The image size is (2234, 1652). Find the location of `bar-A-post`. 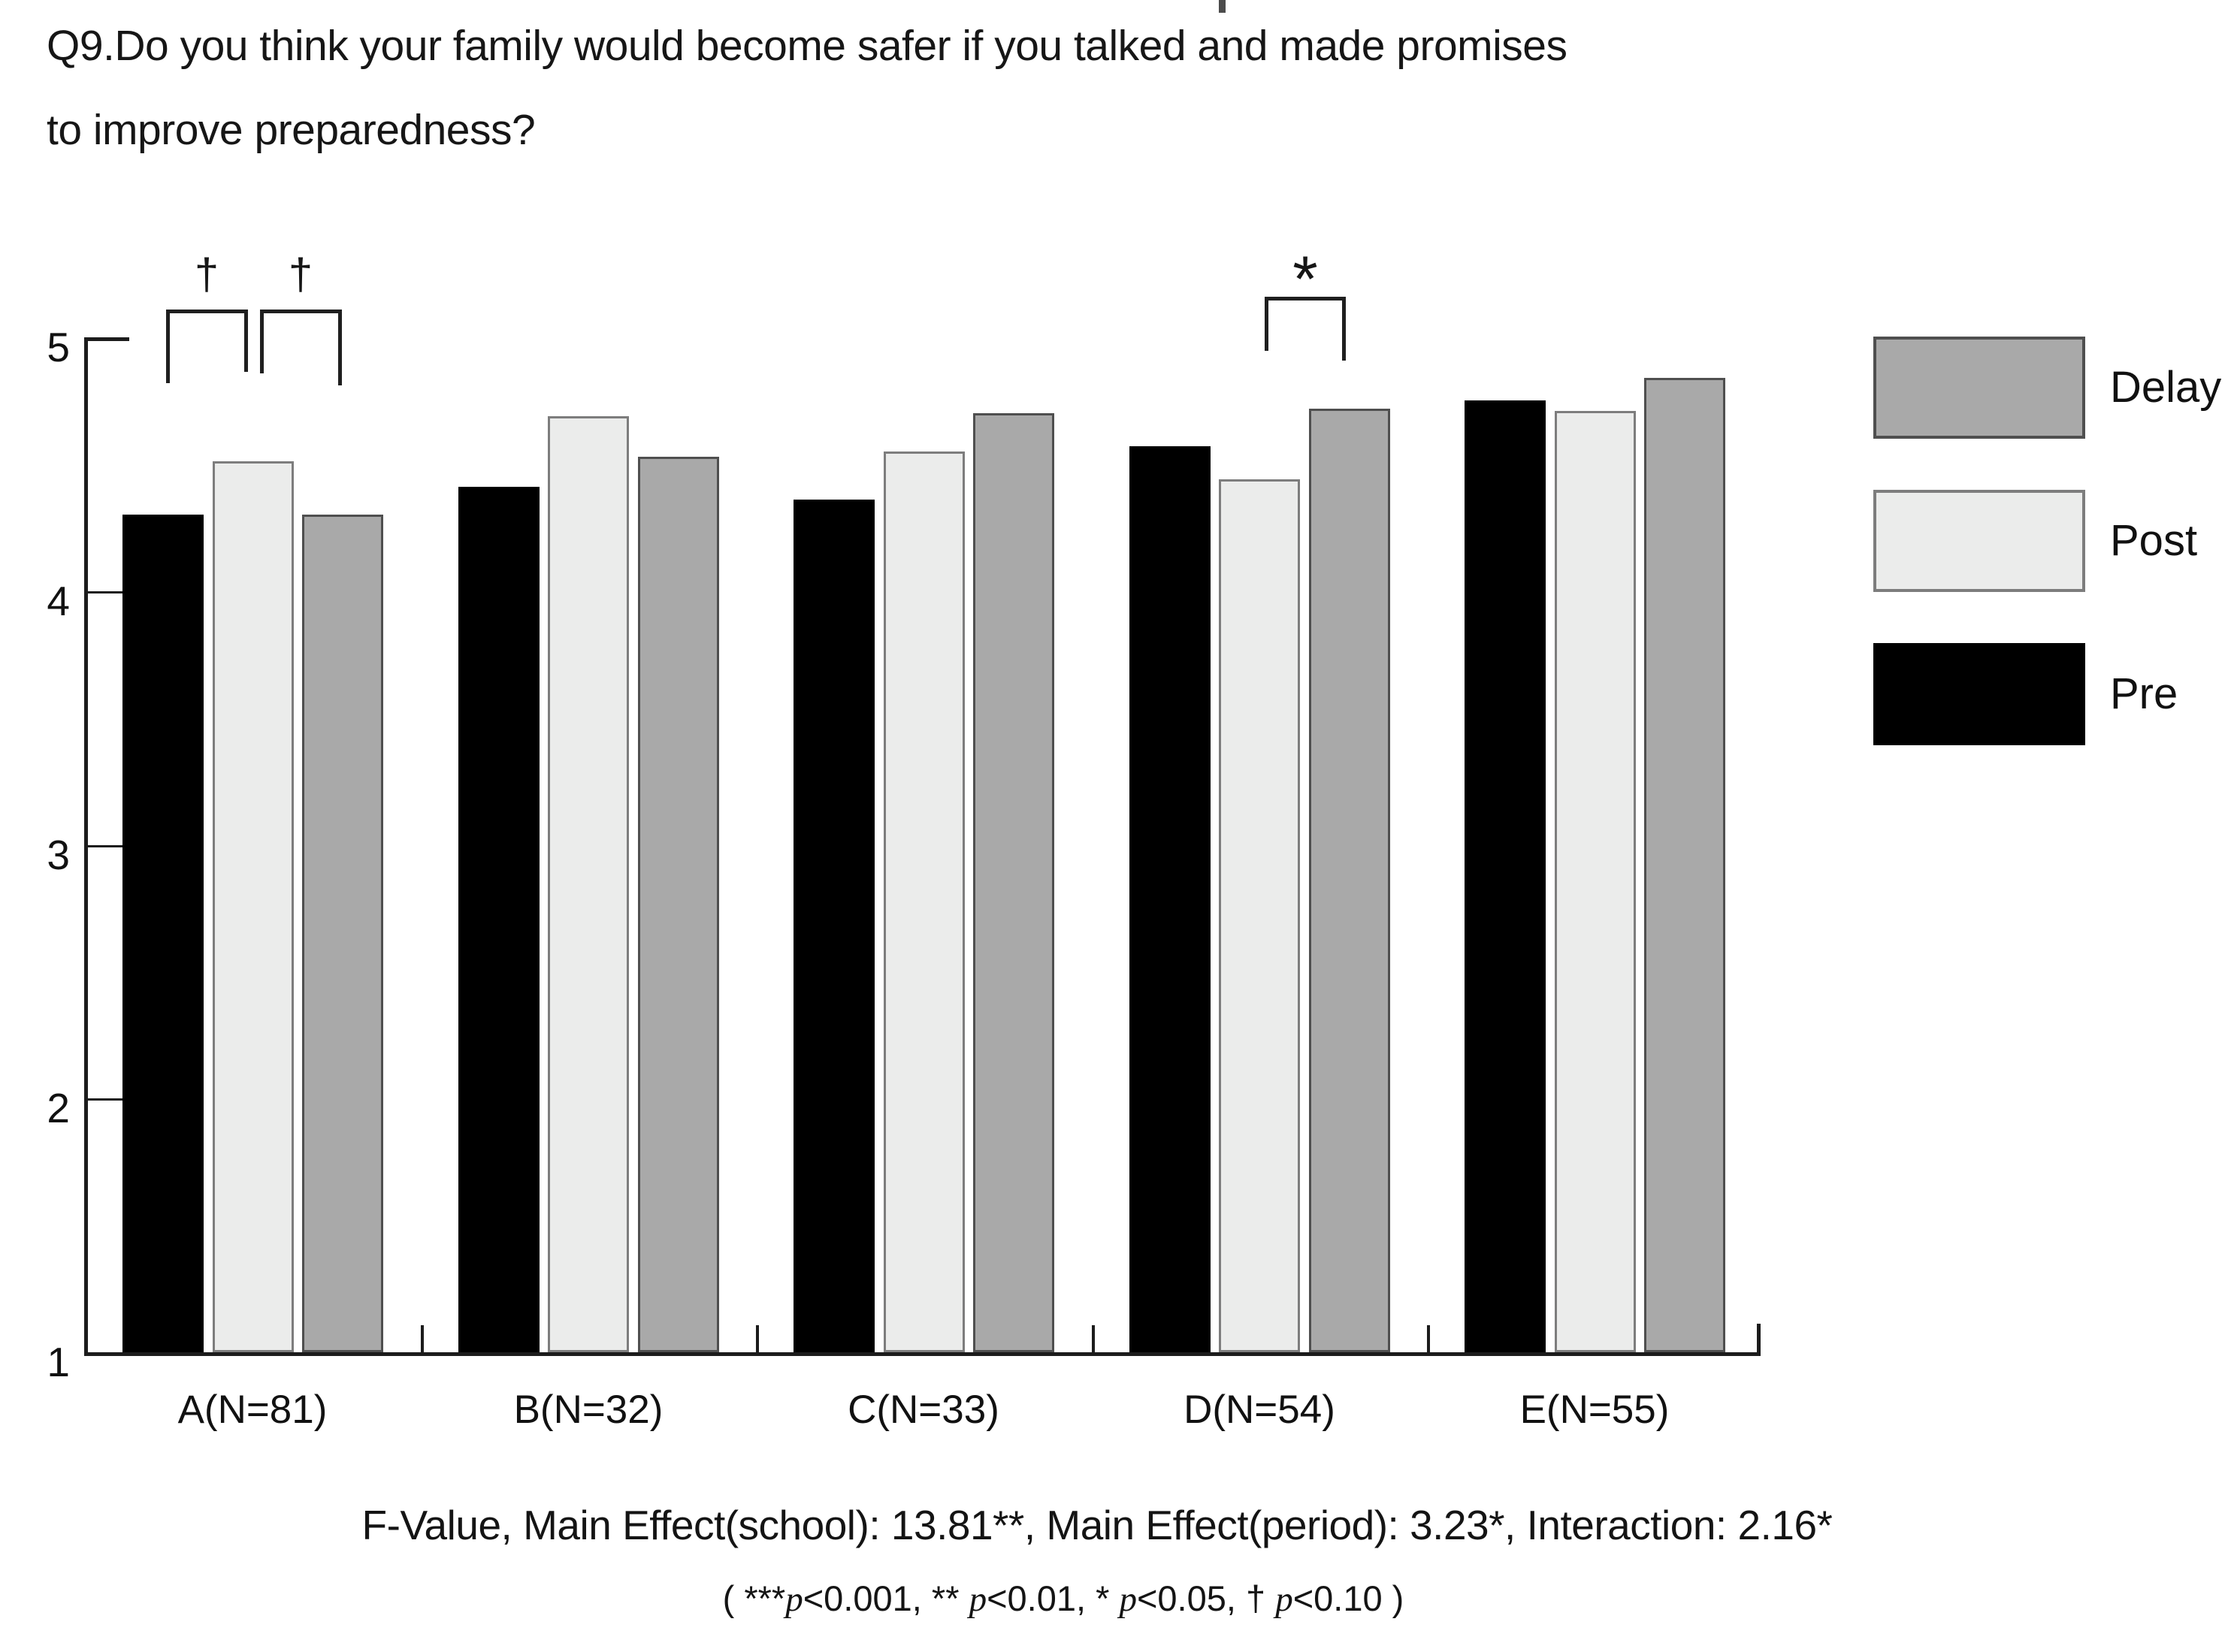

bar-A-post is located at coordinates (253, 906).